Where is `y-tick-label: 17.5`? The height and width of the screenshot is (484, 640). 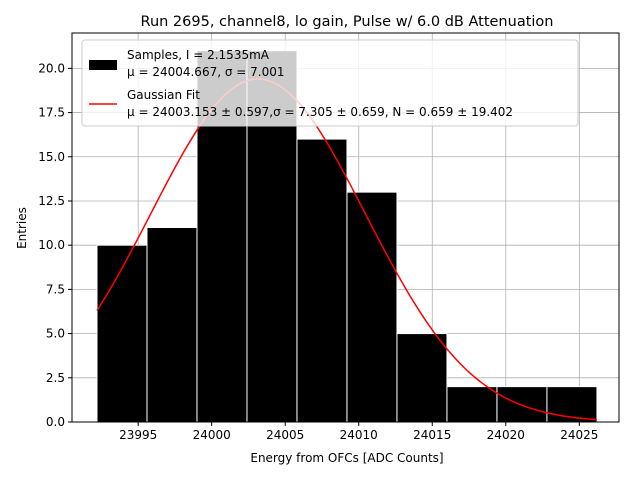
y-tick-label: 17.5 is located at coordinates (51, 113).